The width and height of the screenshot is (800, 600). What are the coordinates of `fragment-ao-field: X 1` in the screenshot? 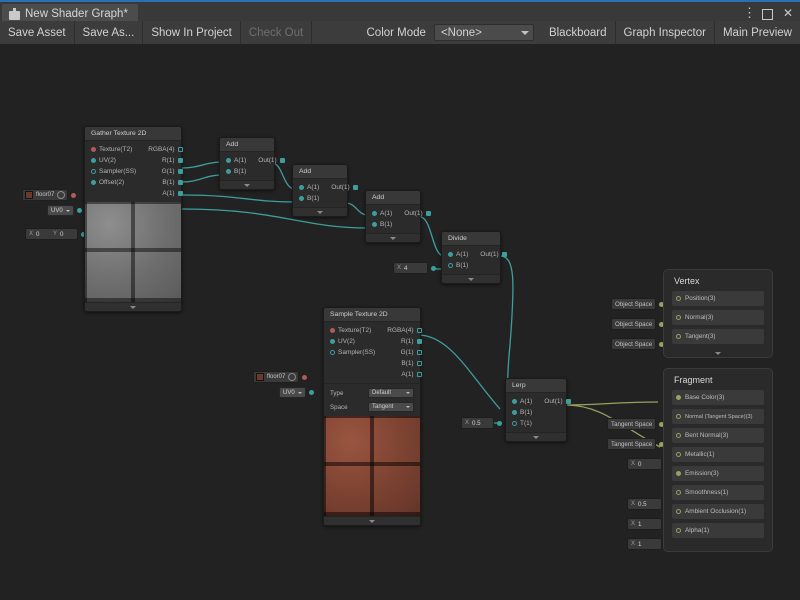 It's located at (645, 524).